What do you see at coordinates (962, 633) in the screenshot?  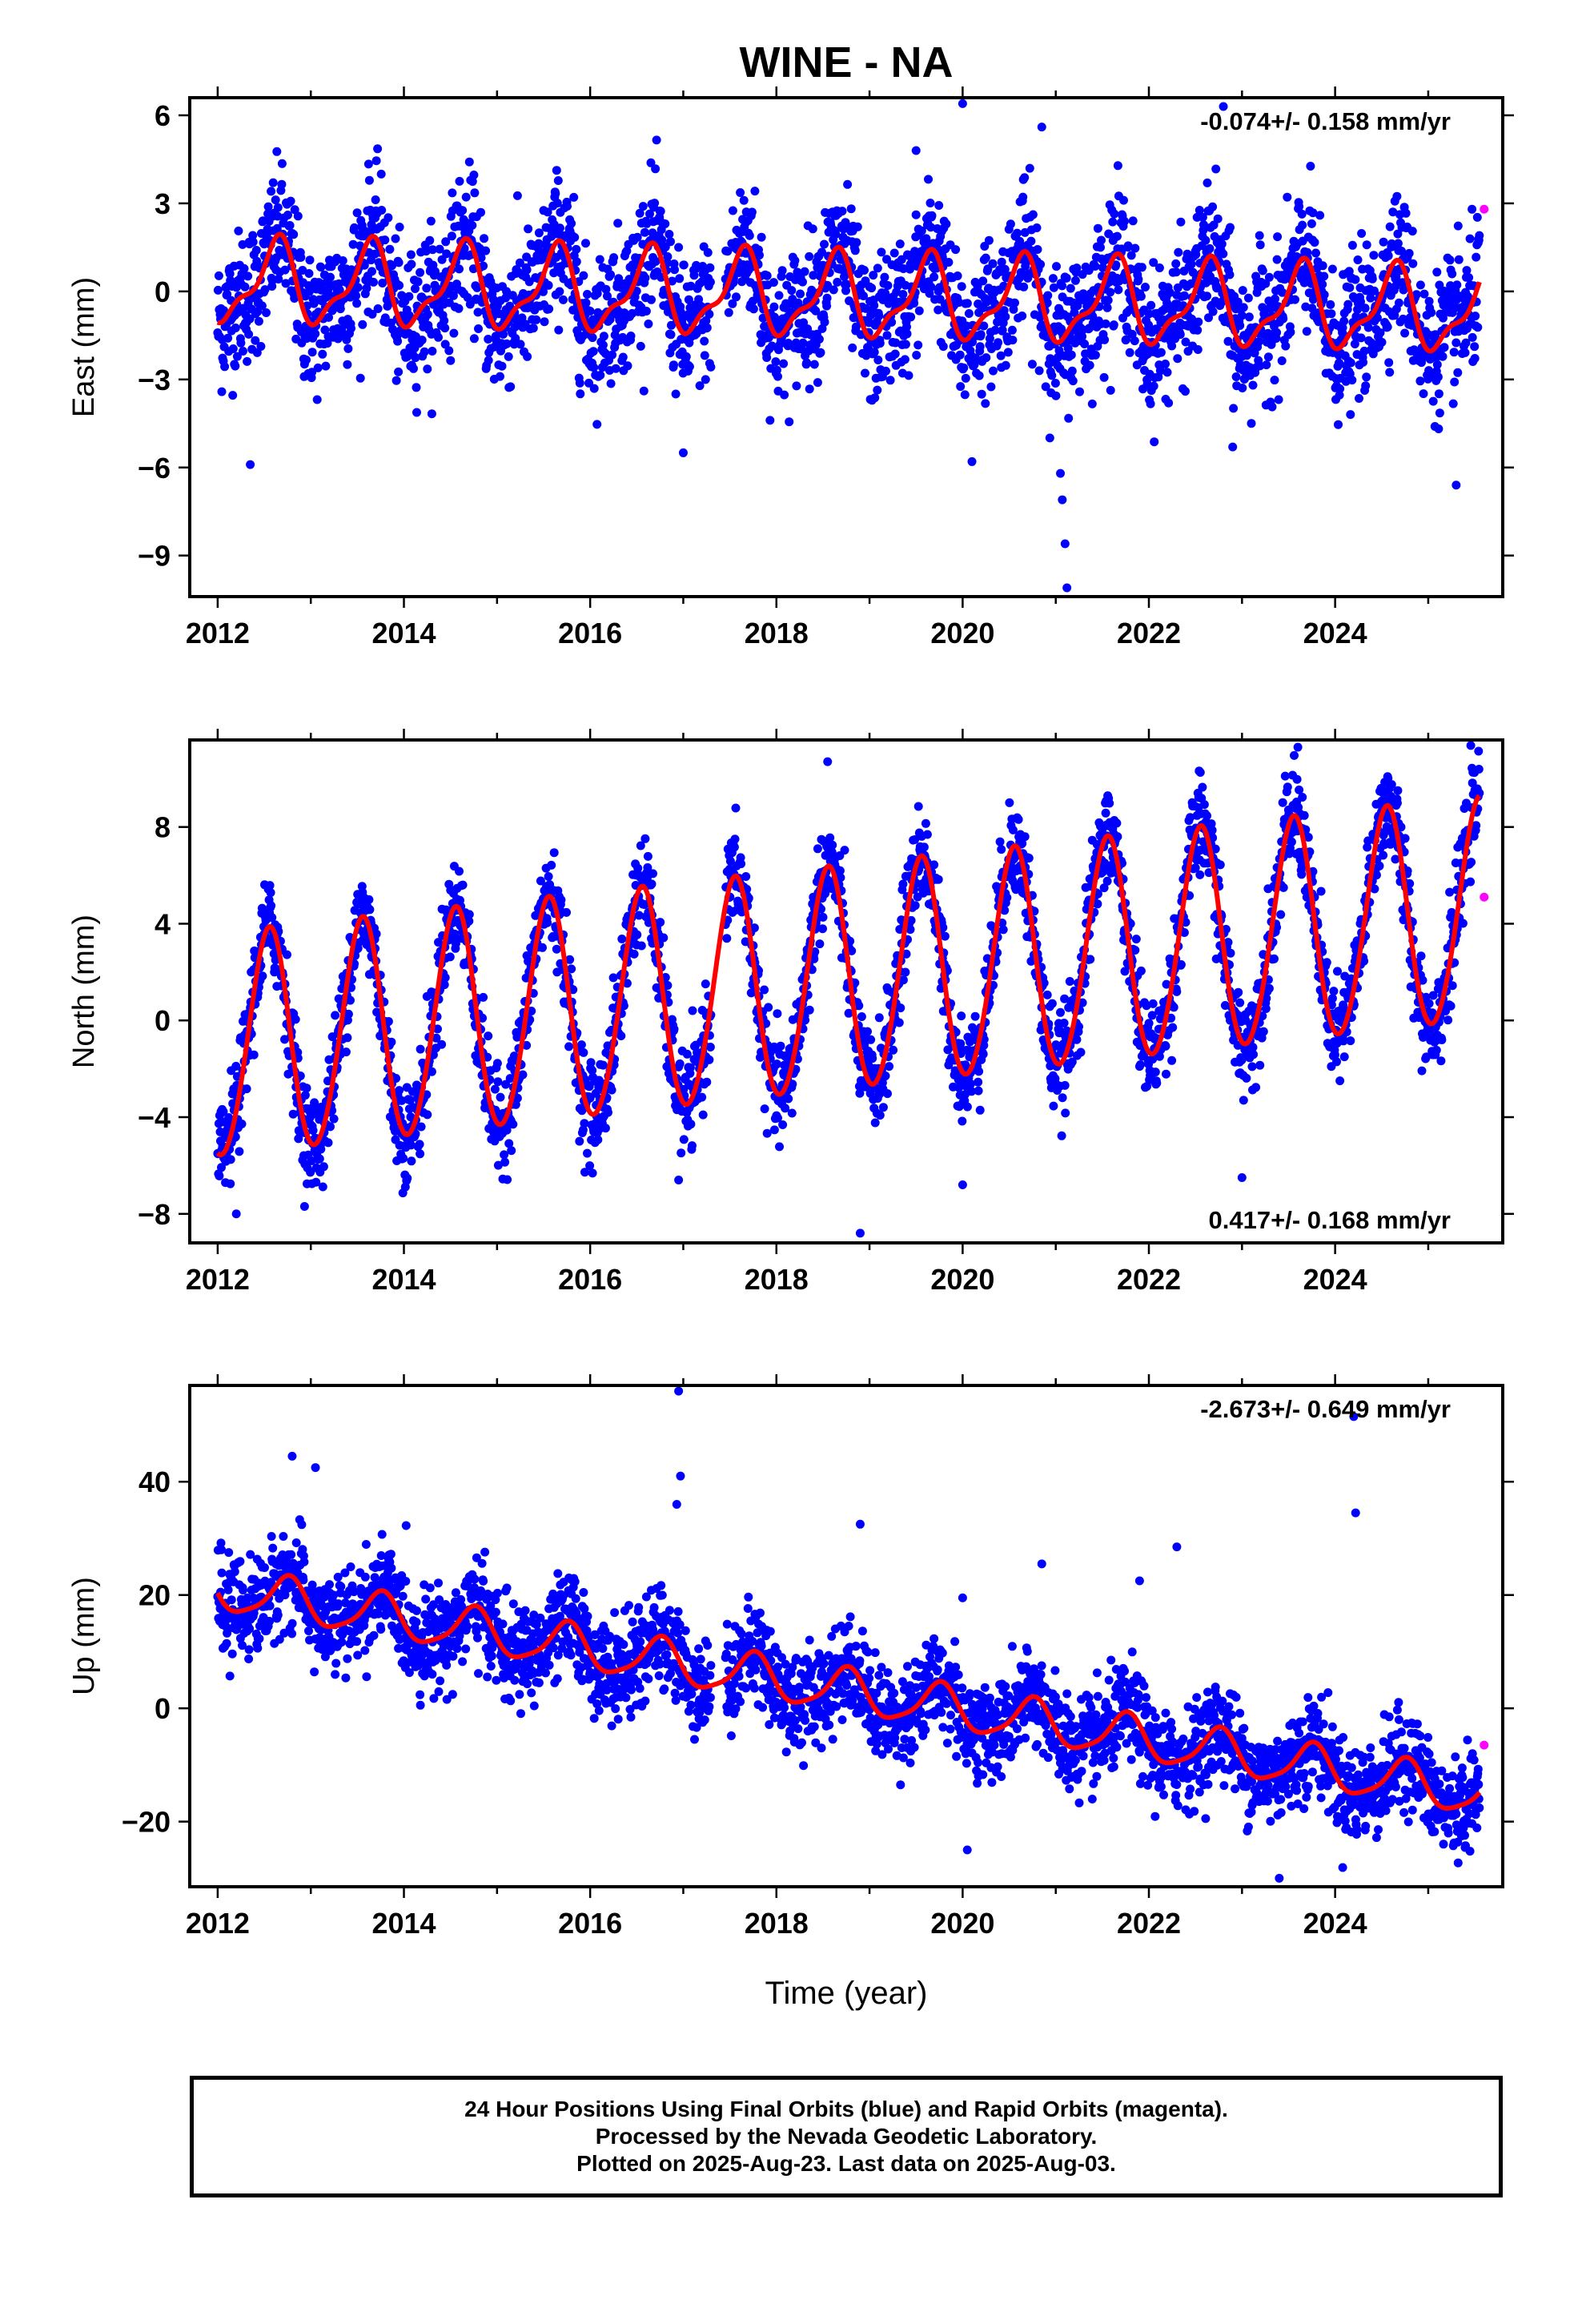 I see `x-tick-label: 2020` at bounding box center [962, 633].